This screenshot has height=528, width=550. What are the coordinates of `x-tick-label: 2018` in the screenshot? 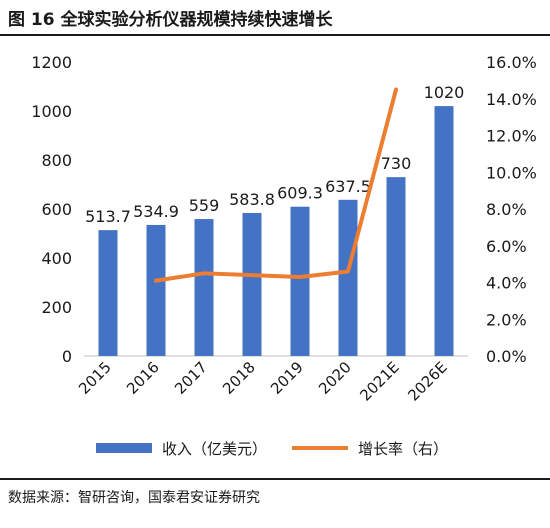 It's located at (239, 378).